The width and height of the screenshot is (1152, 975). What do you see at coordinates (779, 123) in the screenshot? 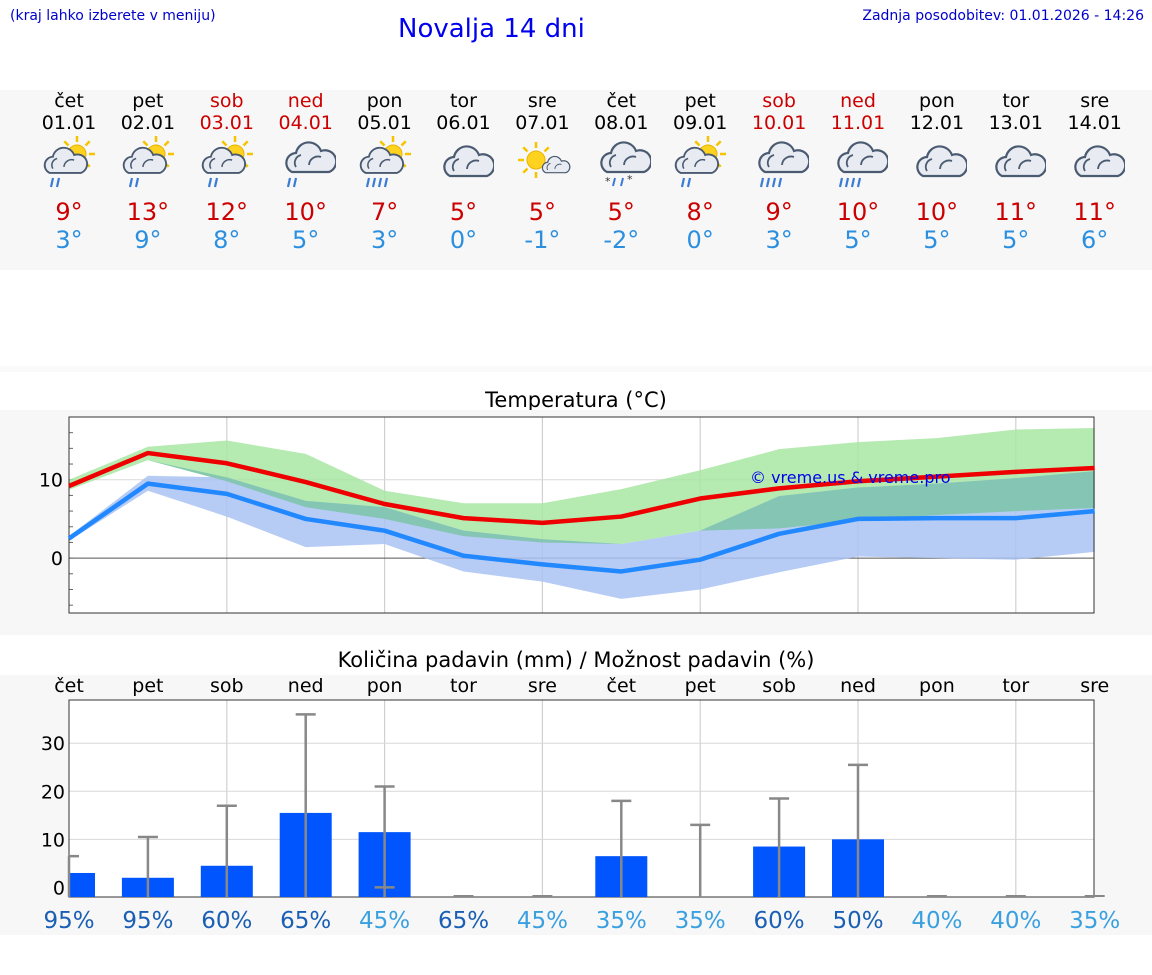
I see `day-date: 10.01` at bounding box center [779, 123].